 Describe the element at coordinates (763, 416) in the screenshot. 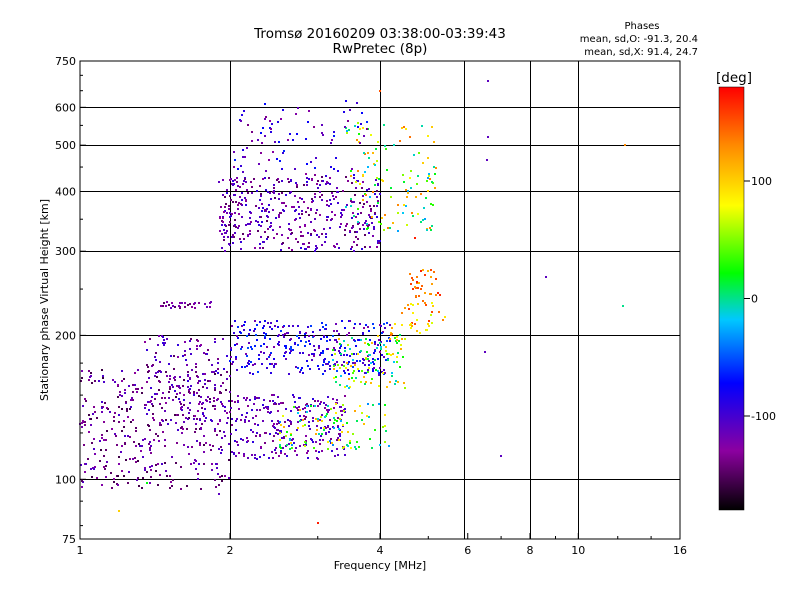

I see `colorbar-tick-label: -100` at that location.